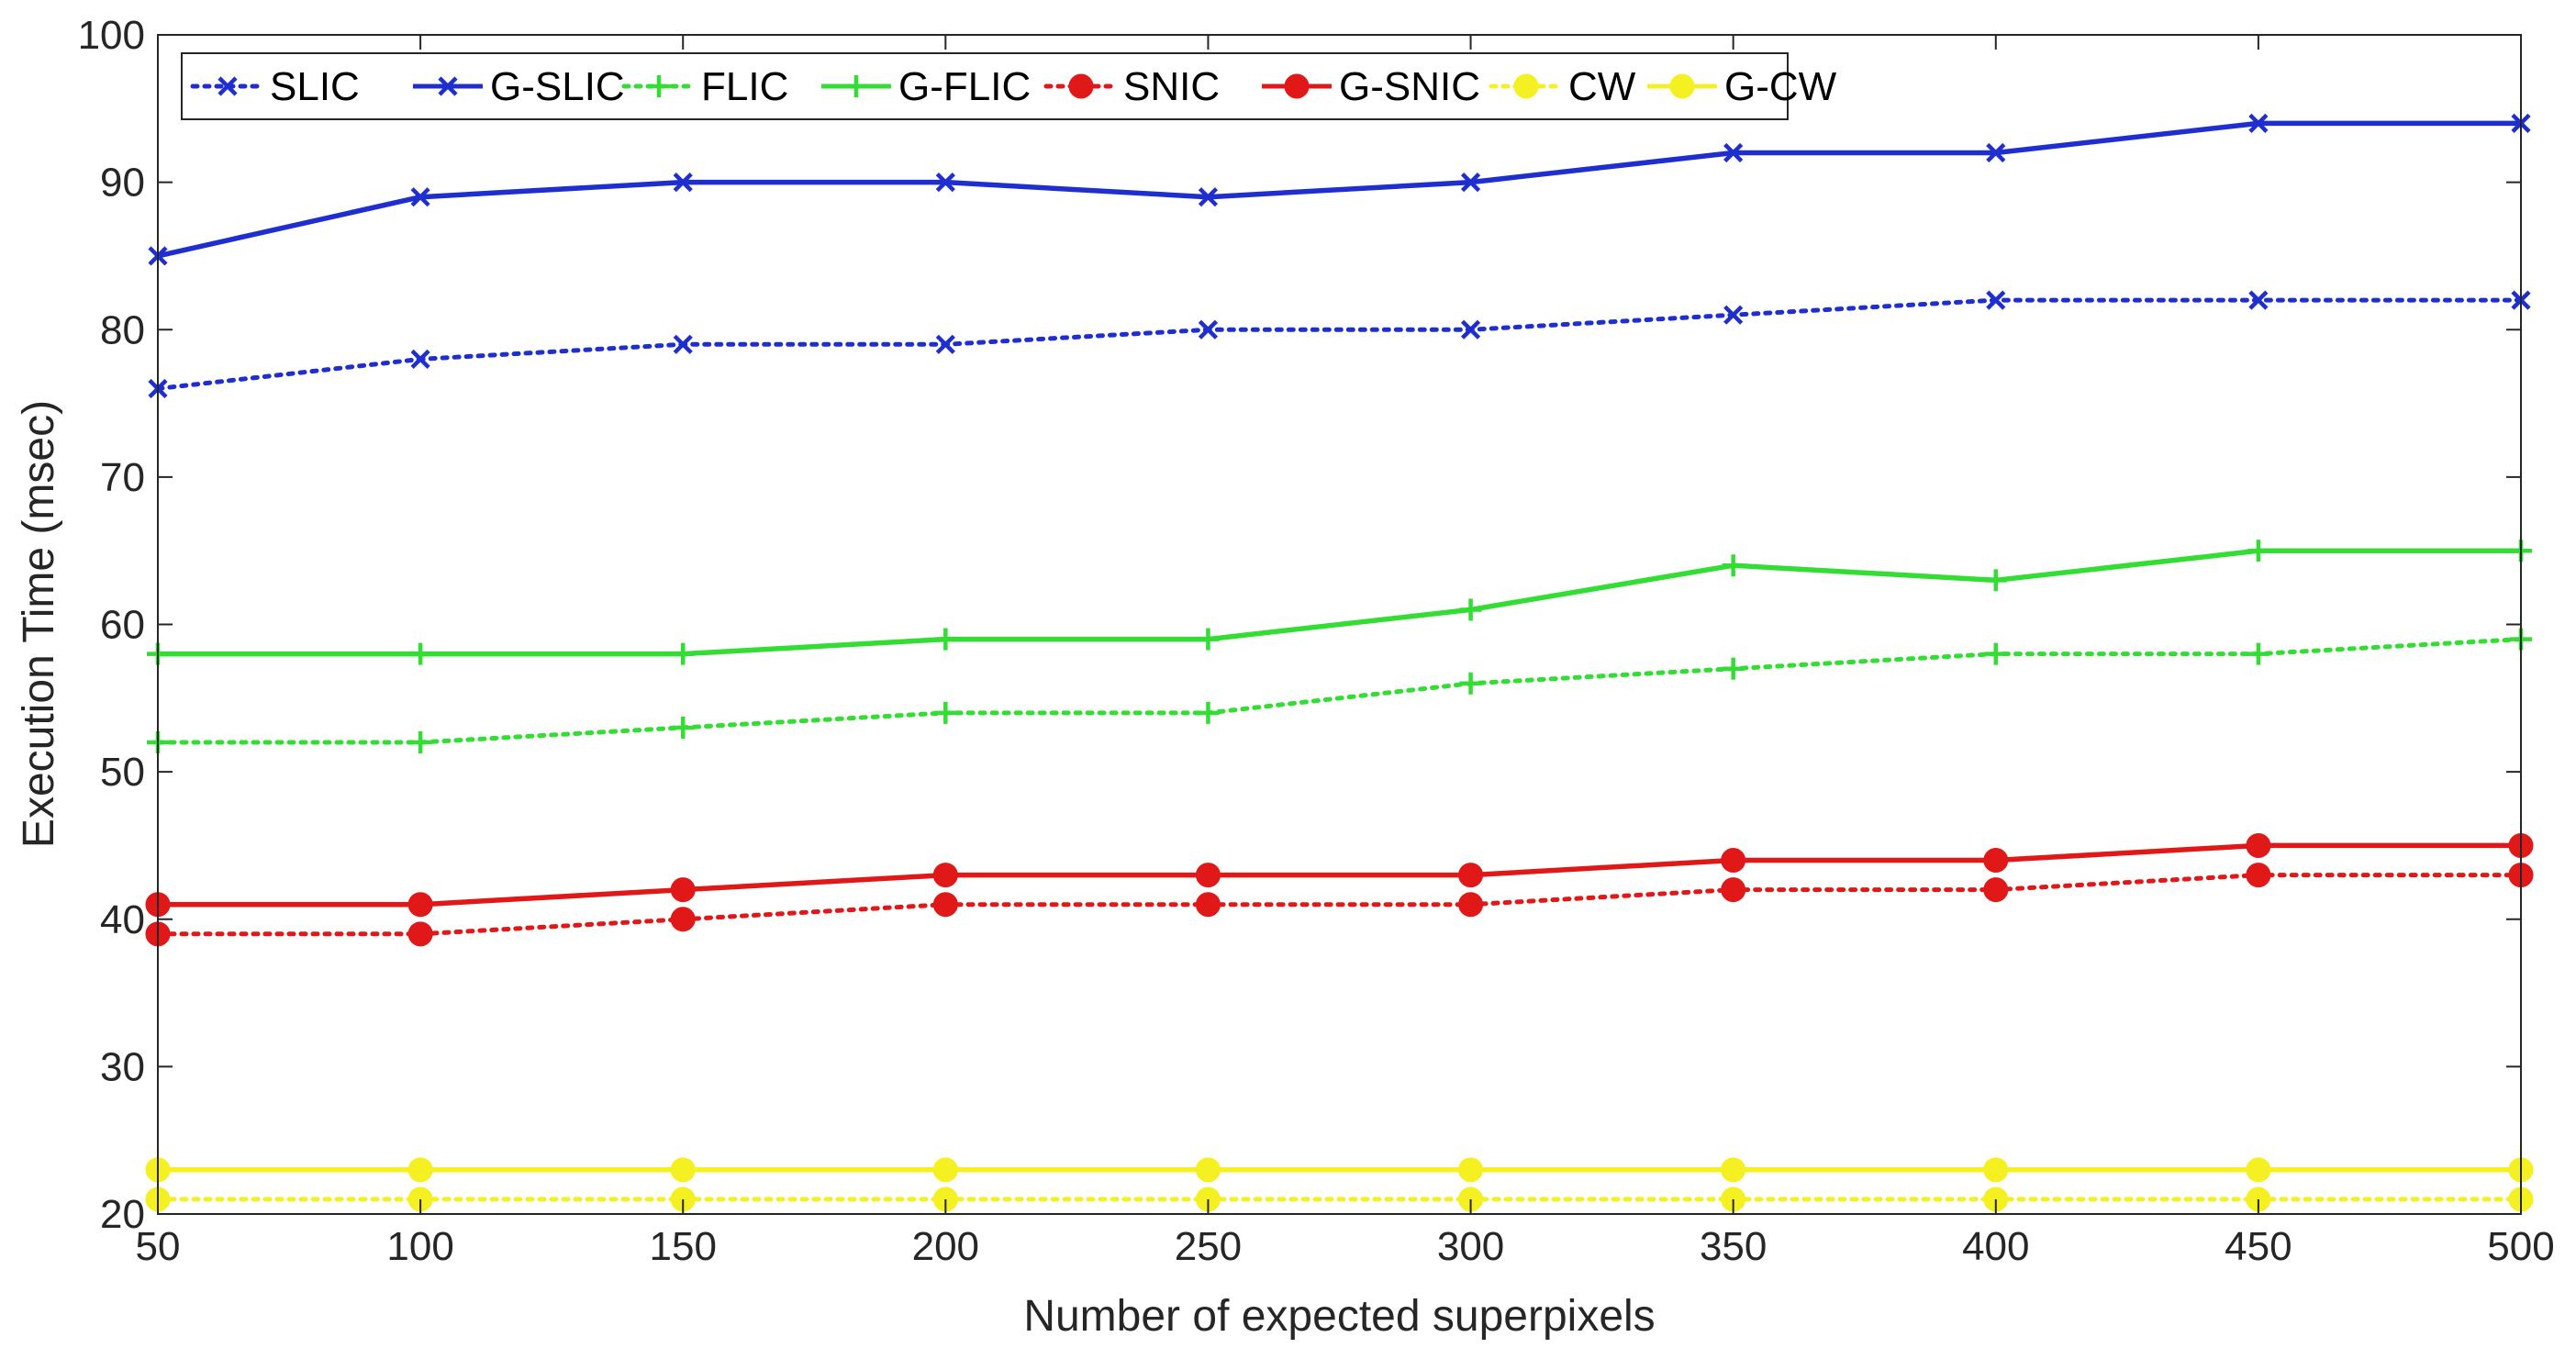 This screenshot has height=1370, width=2576. I want to click on legend: SLIC G-SLIC FLIC G-FLIC SNIC G-SNIC CW G-CW, so click(1009, 86).